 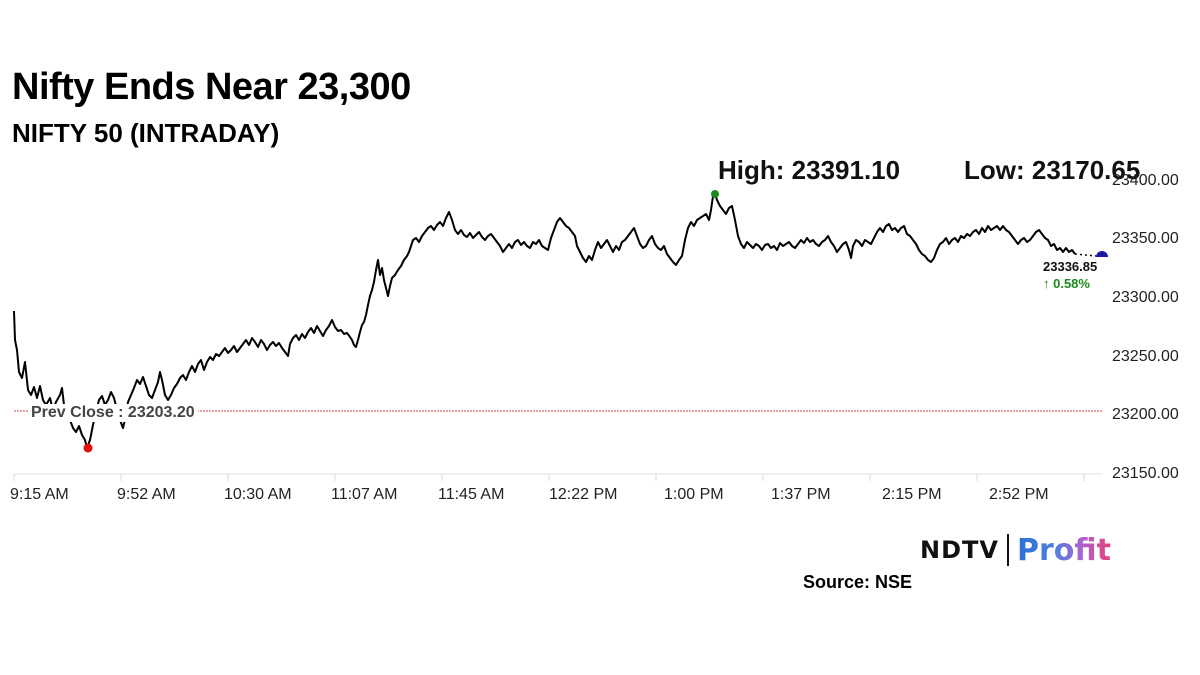 What do you see at coordinates (1102, 254) in the screenshot?
I see `last-marker` at bounding box center [1102, 254].